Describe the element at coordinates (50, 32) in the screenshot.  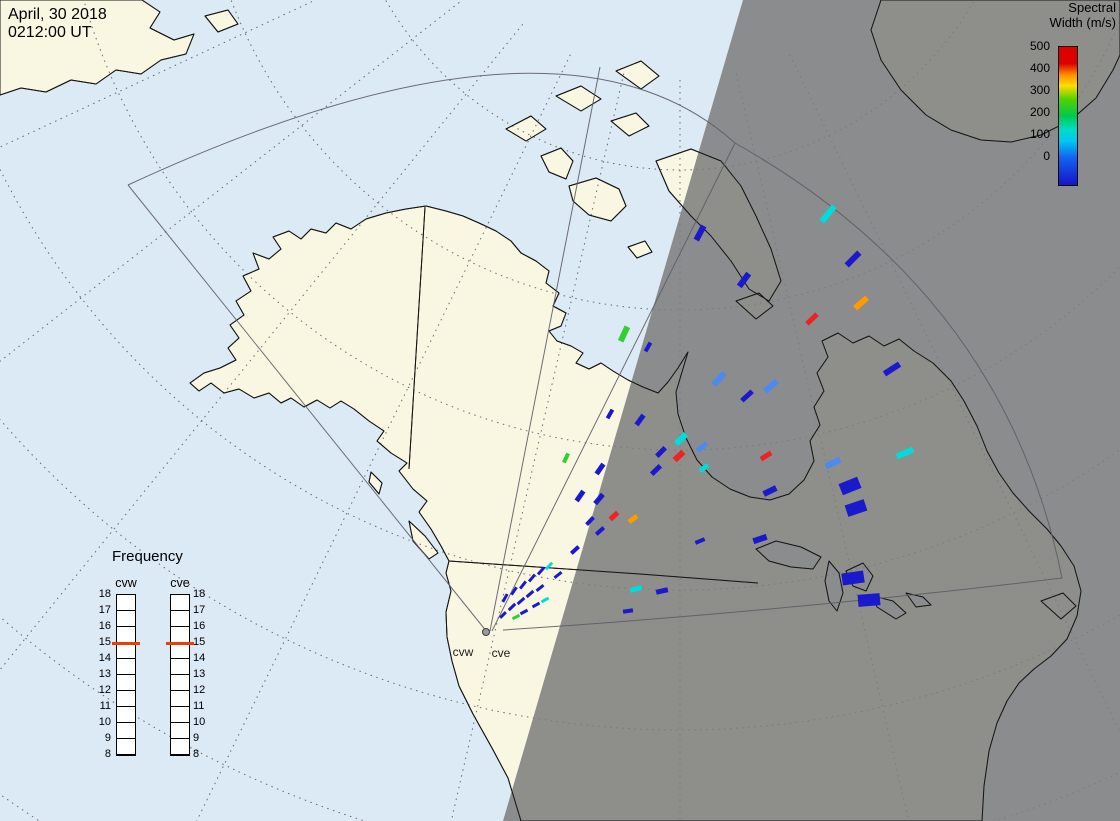
I see `time-label: 0212:00 UT` at that location.